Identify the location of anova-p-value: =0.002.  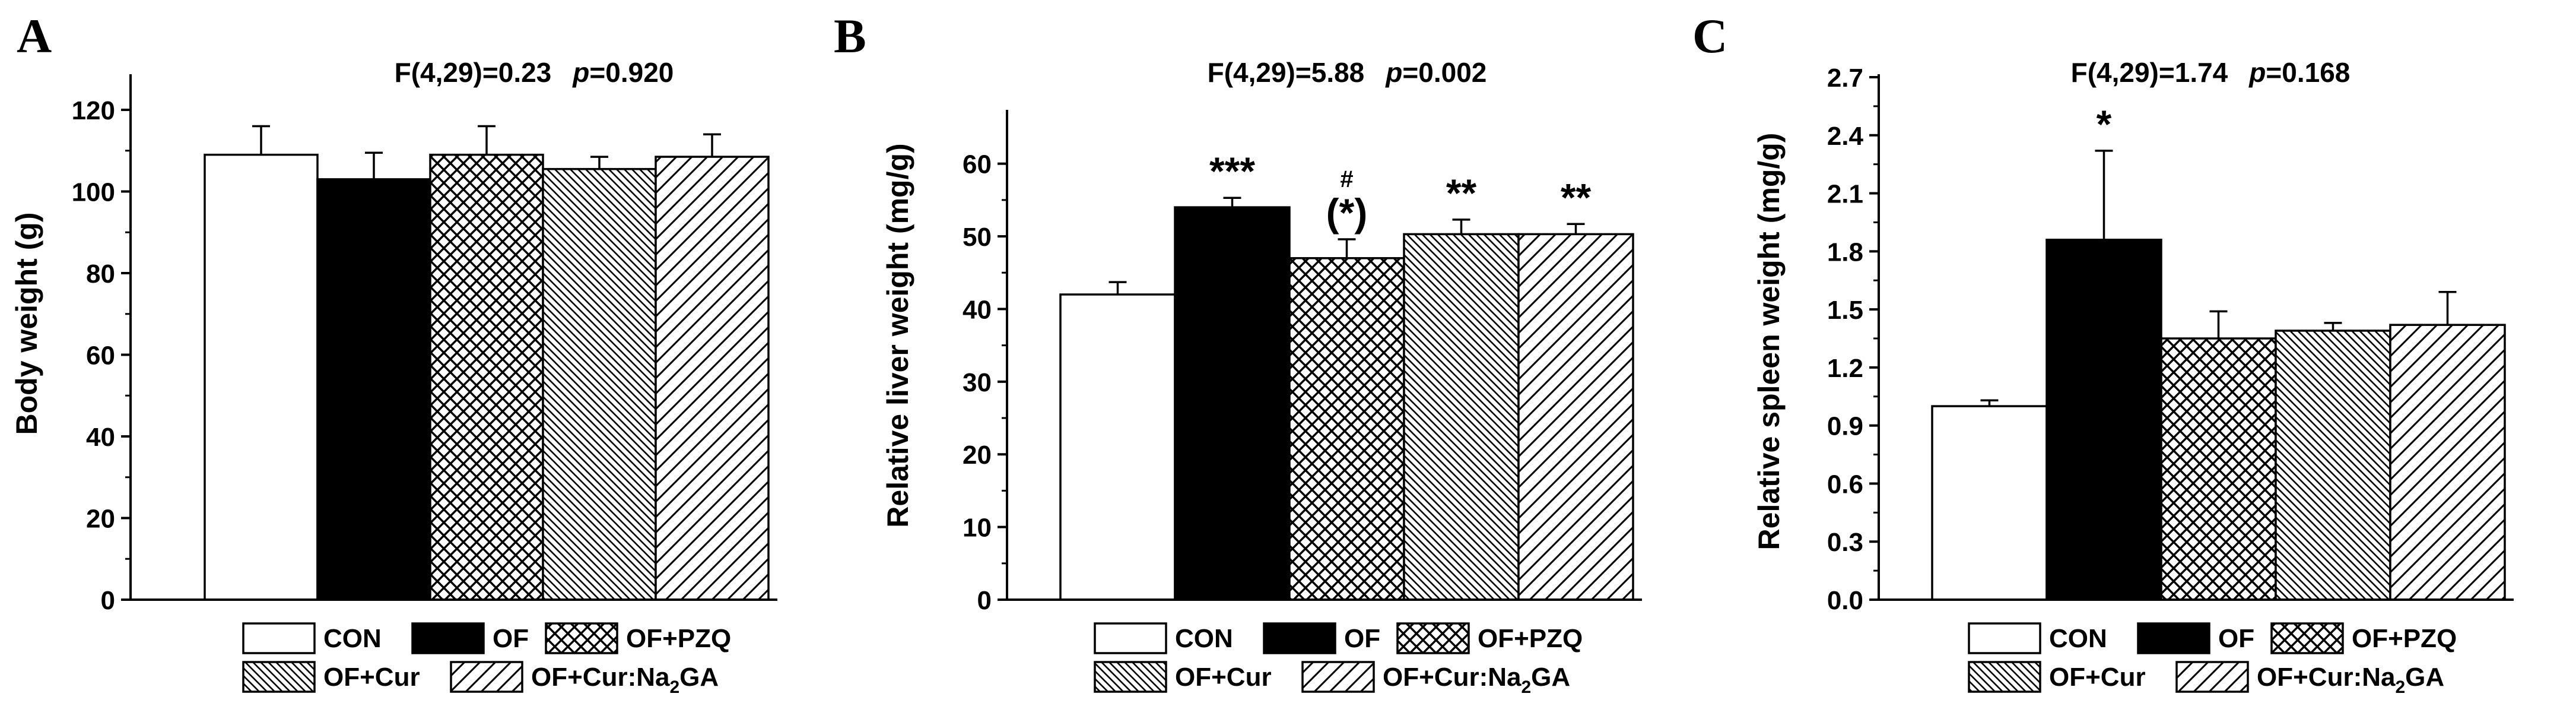
(1444, 72).